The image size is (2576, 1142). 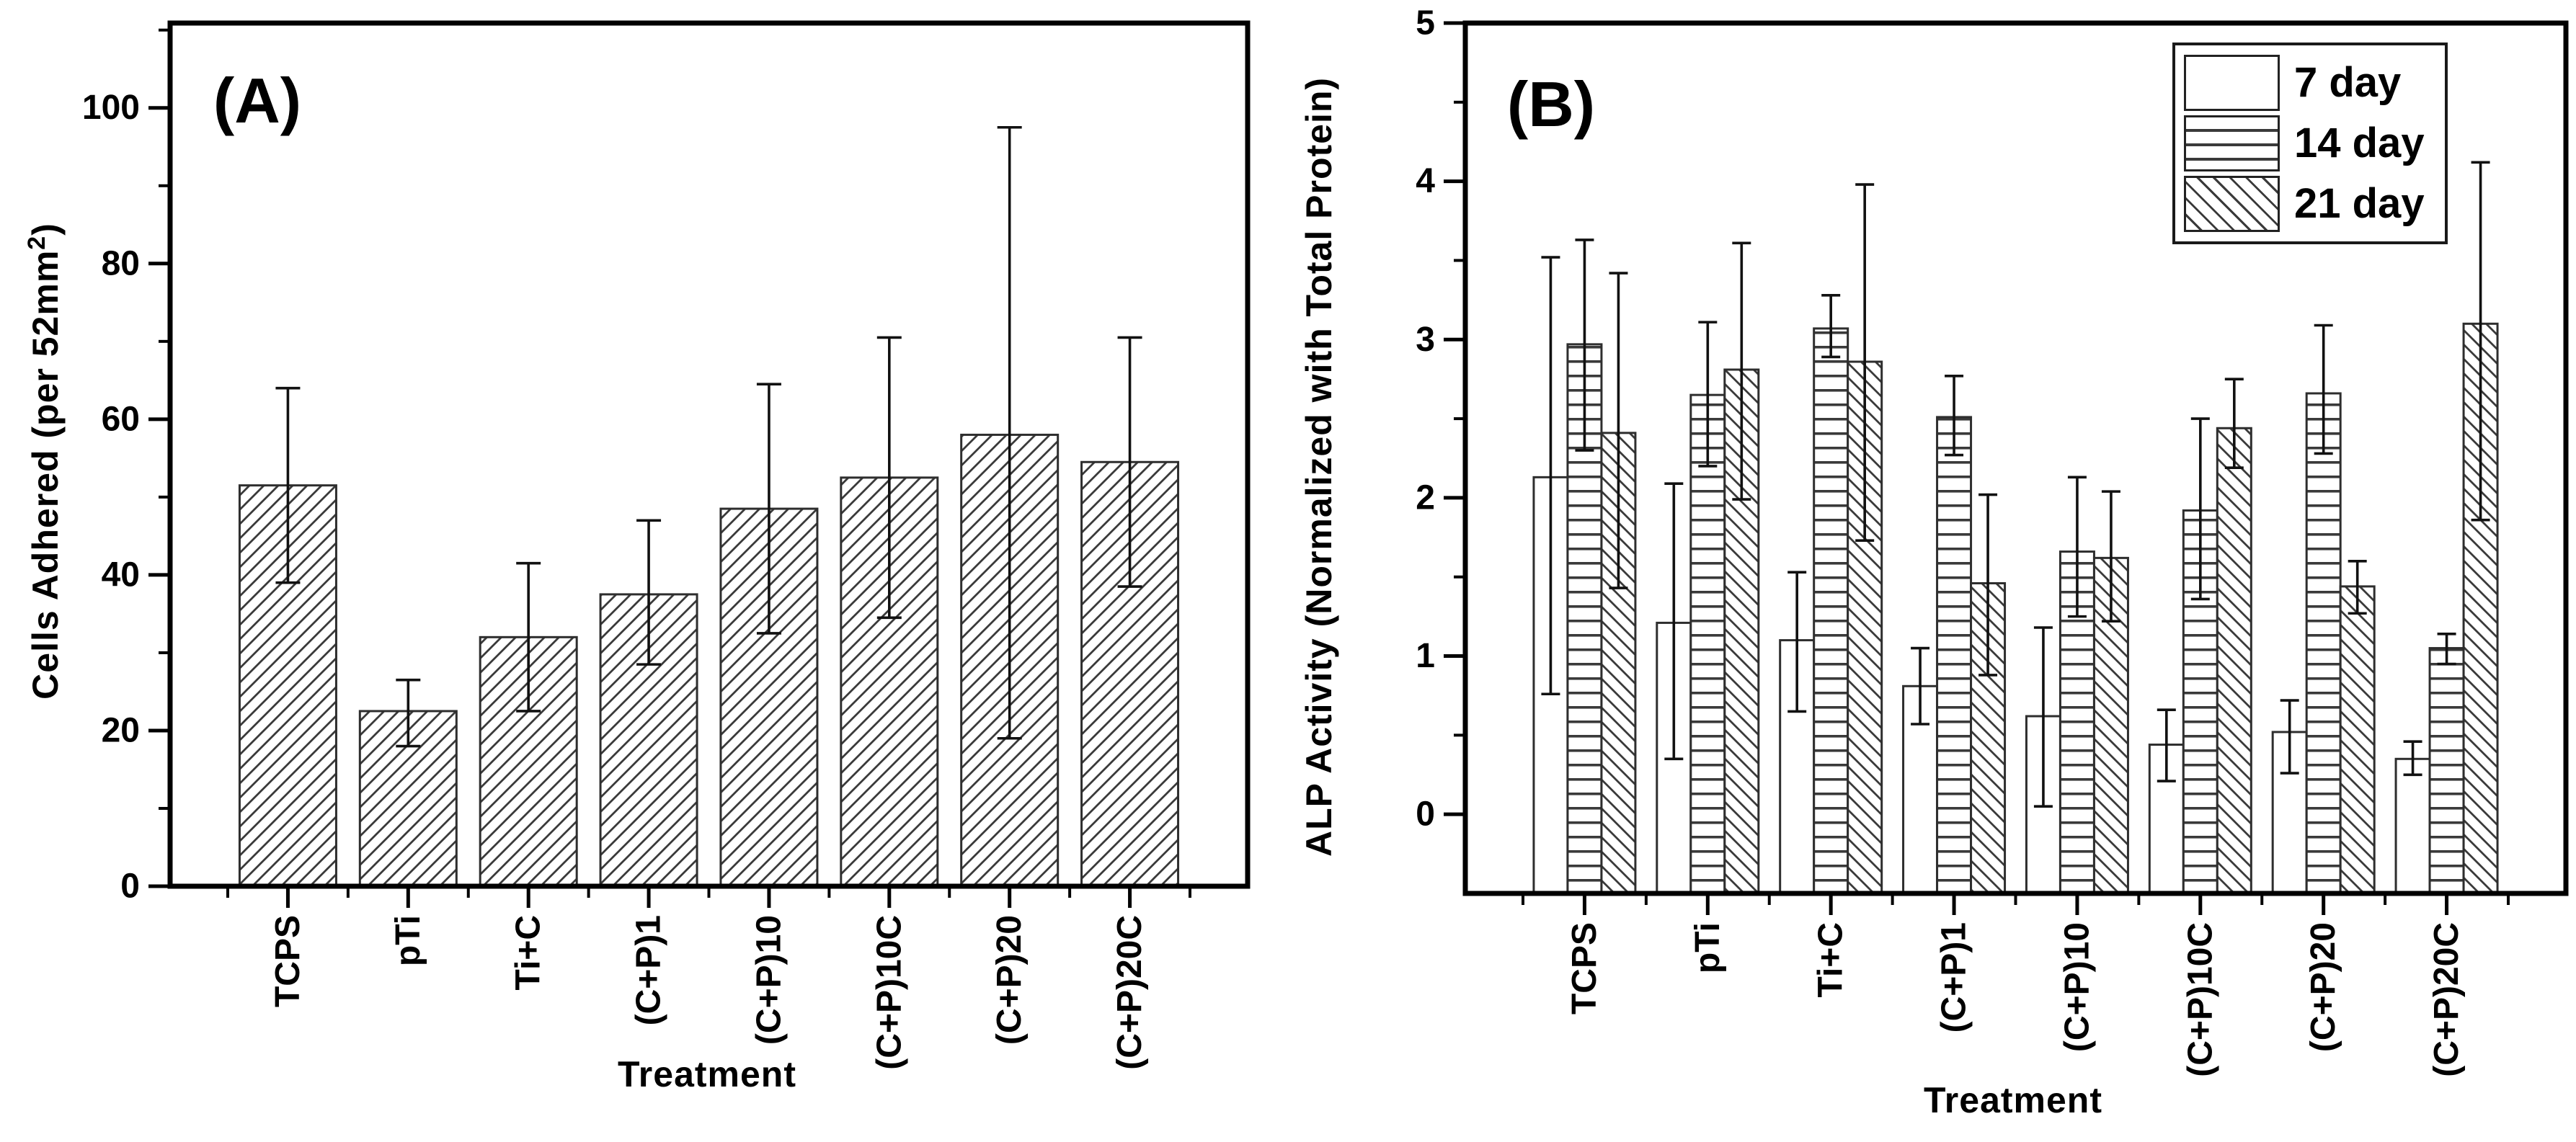 I want to click on legend-label-14day: 14 day, so click(x=2359, y=143).